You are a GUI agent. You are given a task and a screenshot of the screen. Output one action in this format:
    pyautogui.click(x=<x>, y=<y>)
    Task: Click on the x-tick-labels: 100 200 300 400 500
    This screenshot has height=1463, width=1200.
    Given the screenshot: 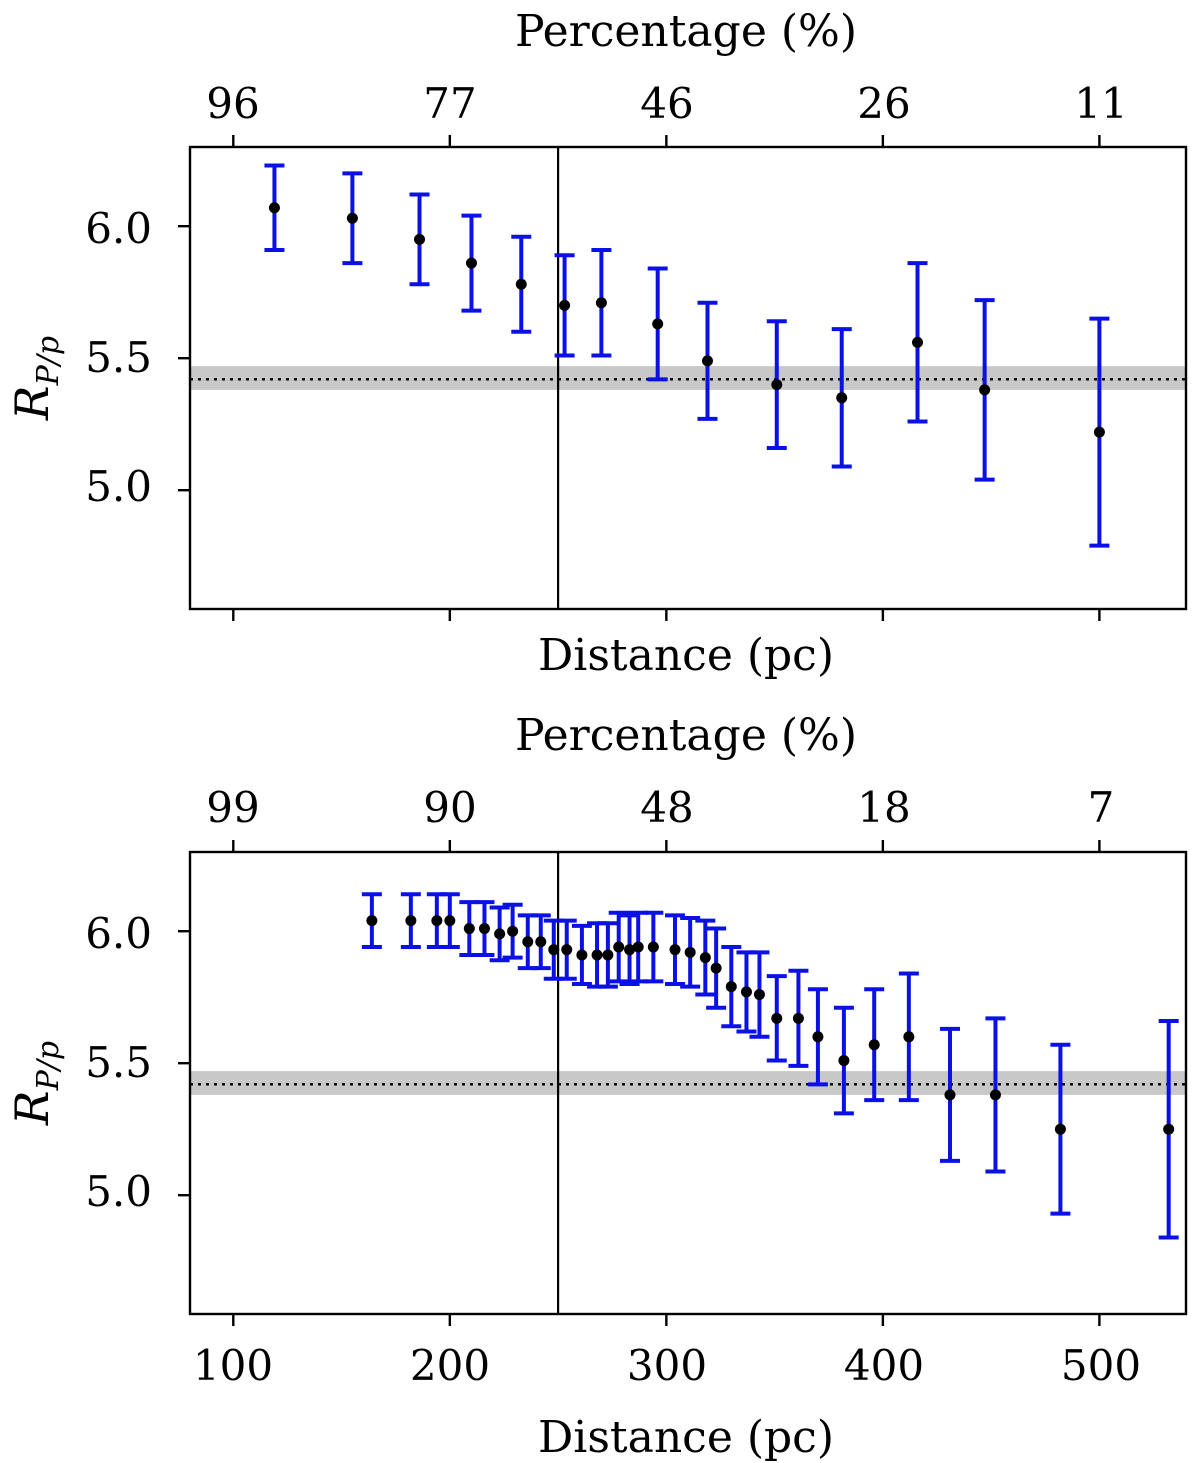 What is the action you would take?
    pyautogui.click(x=667, y=1365)
    